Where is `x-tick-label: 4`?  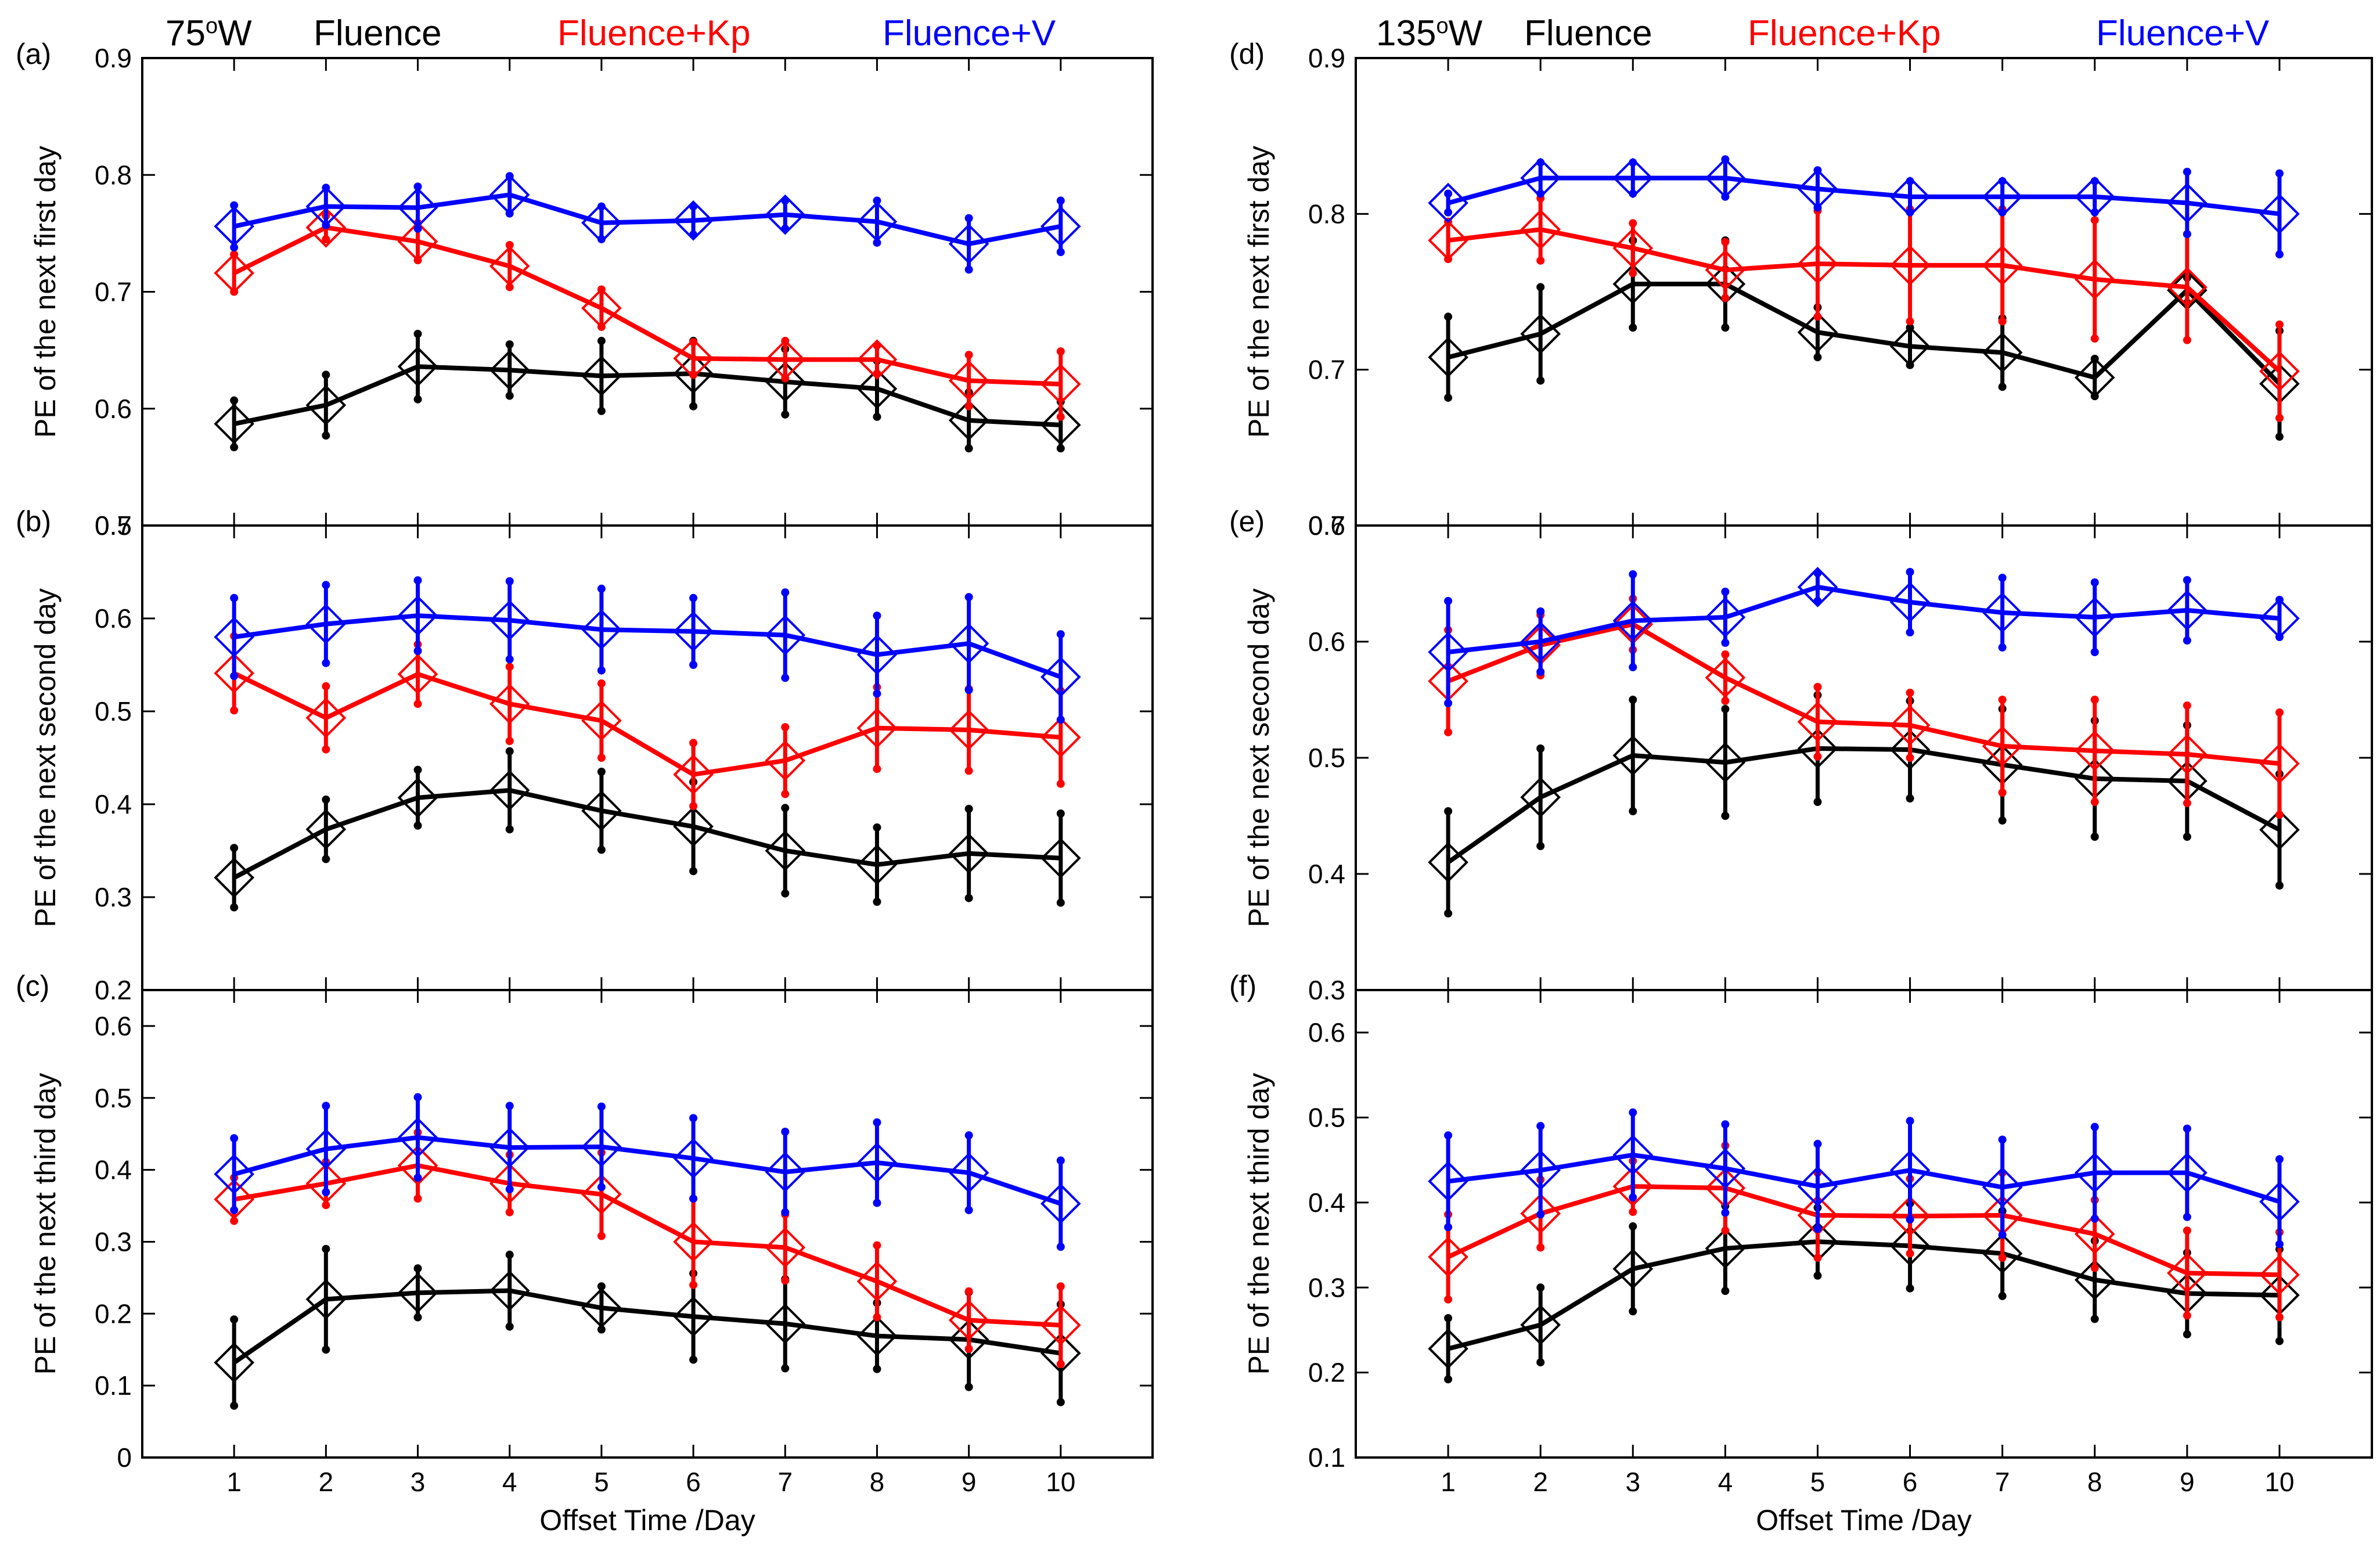 x-tick-label: 4 is located at coordinates (510, 1482).